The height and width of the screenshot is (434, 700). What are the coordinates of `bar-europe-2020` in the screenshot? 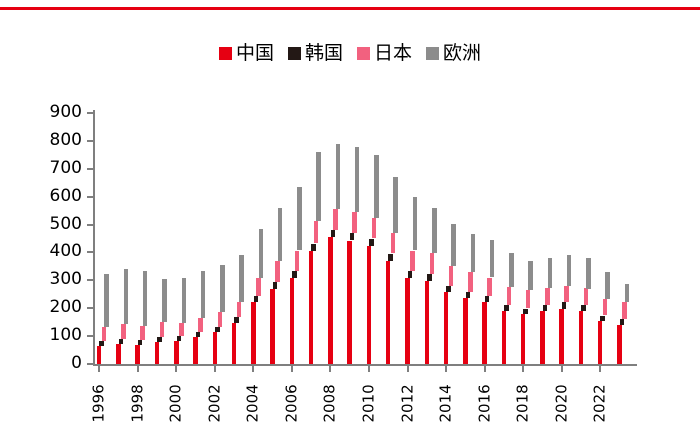 It's located at (569, 270).